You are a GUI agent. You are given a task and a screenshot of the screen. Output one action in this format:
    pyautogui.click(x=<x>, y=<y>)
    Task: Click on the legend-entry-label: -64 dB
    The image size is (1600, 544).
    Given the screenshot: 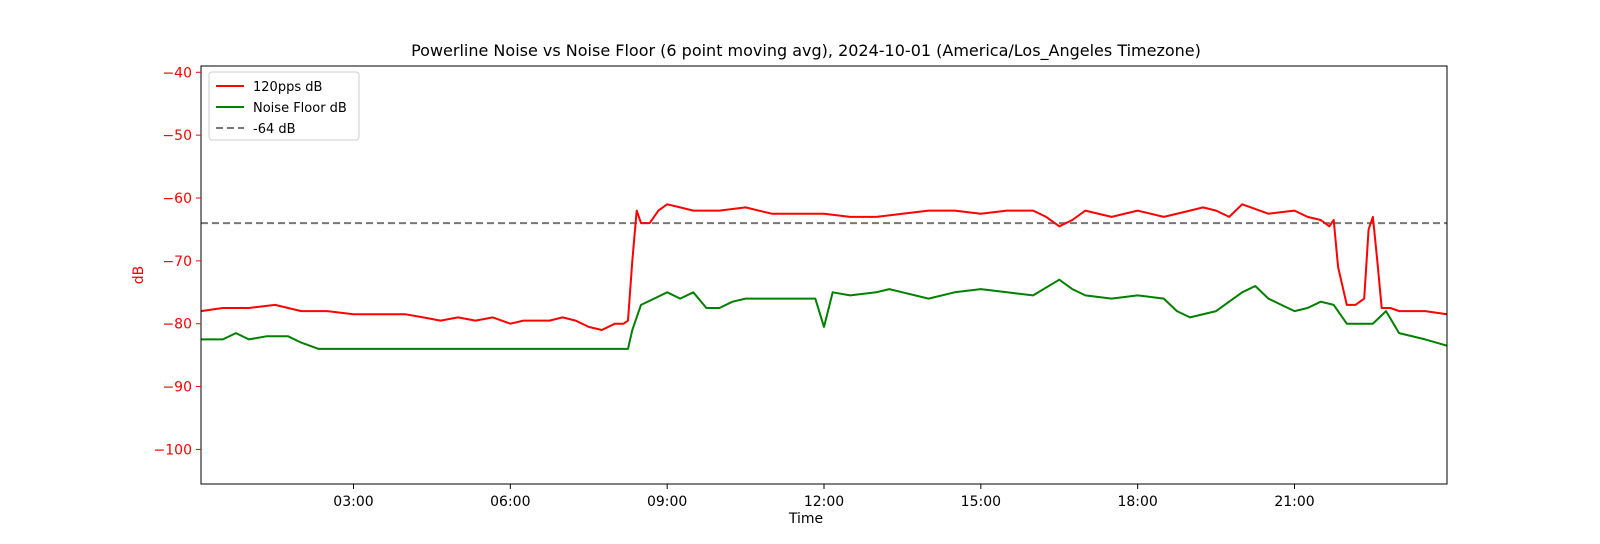 What is the action you would take?
    pyautogui.click(x=274, y=129)
    